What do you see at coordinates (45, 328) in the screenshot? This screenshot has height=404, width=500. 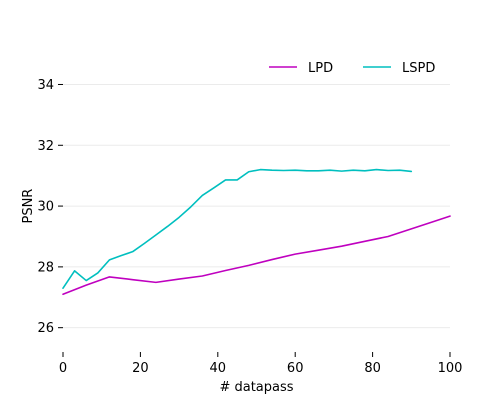 I see `y-tick-label: 26` at bounding box center [45, 328].